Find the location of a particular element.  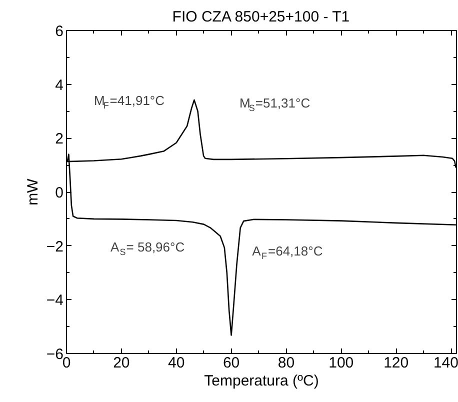

x-tick-label: 100 is located at coordinates (341, 363).